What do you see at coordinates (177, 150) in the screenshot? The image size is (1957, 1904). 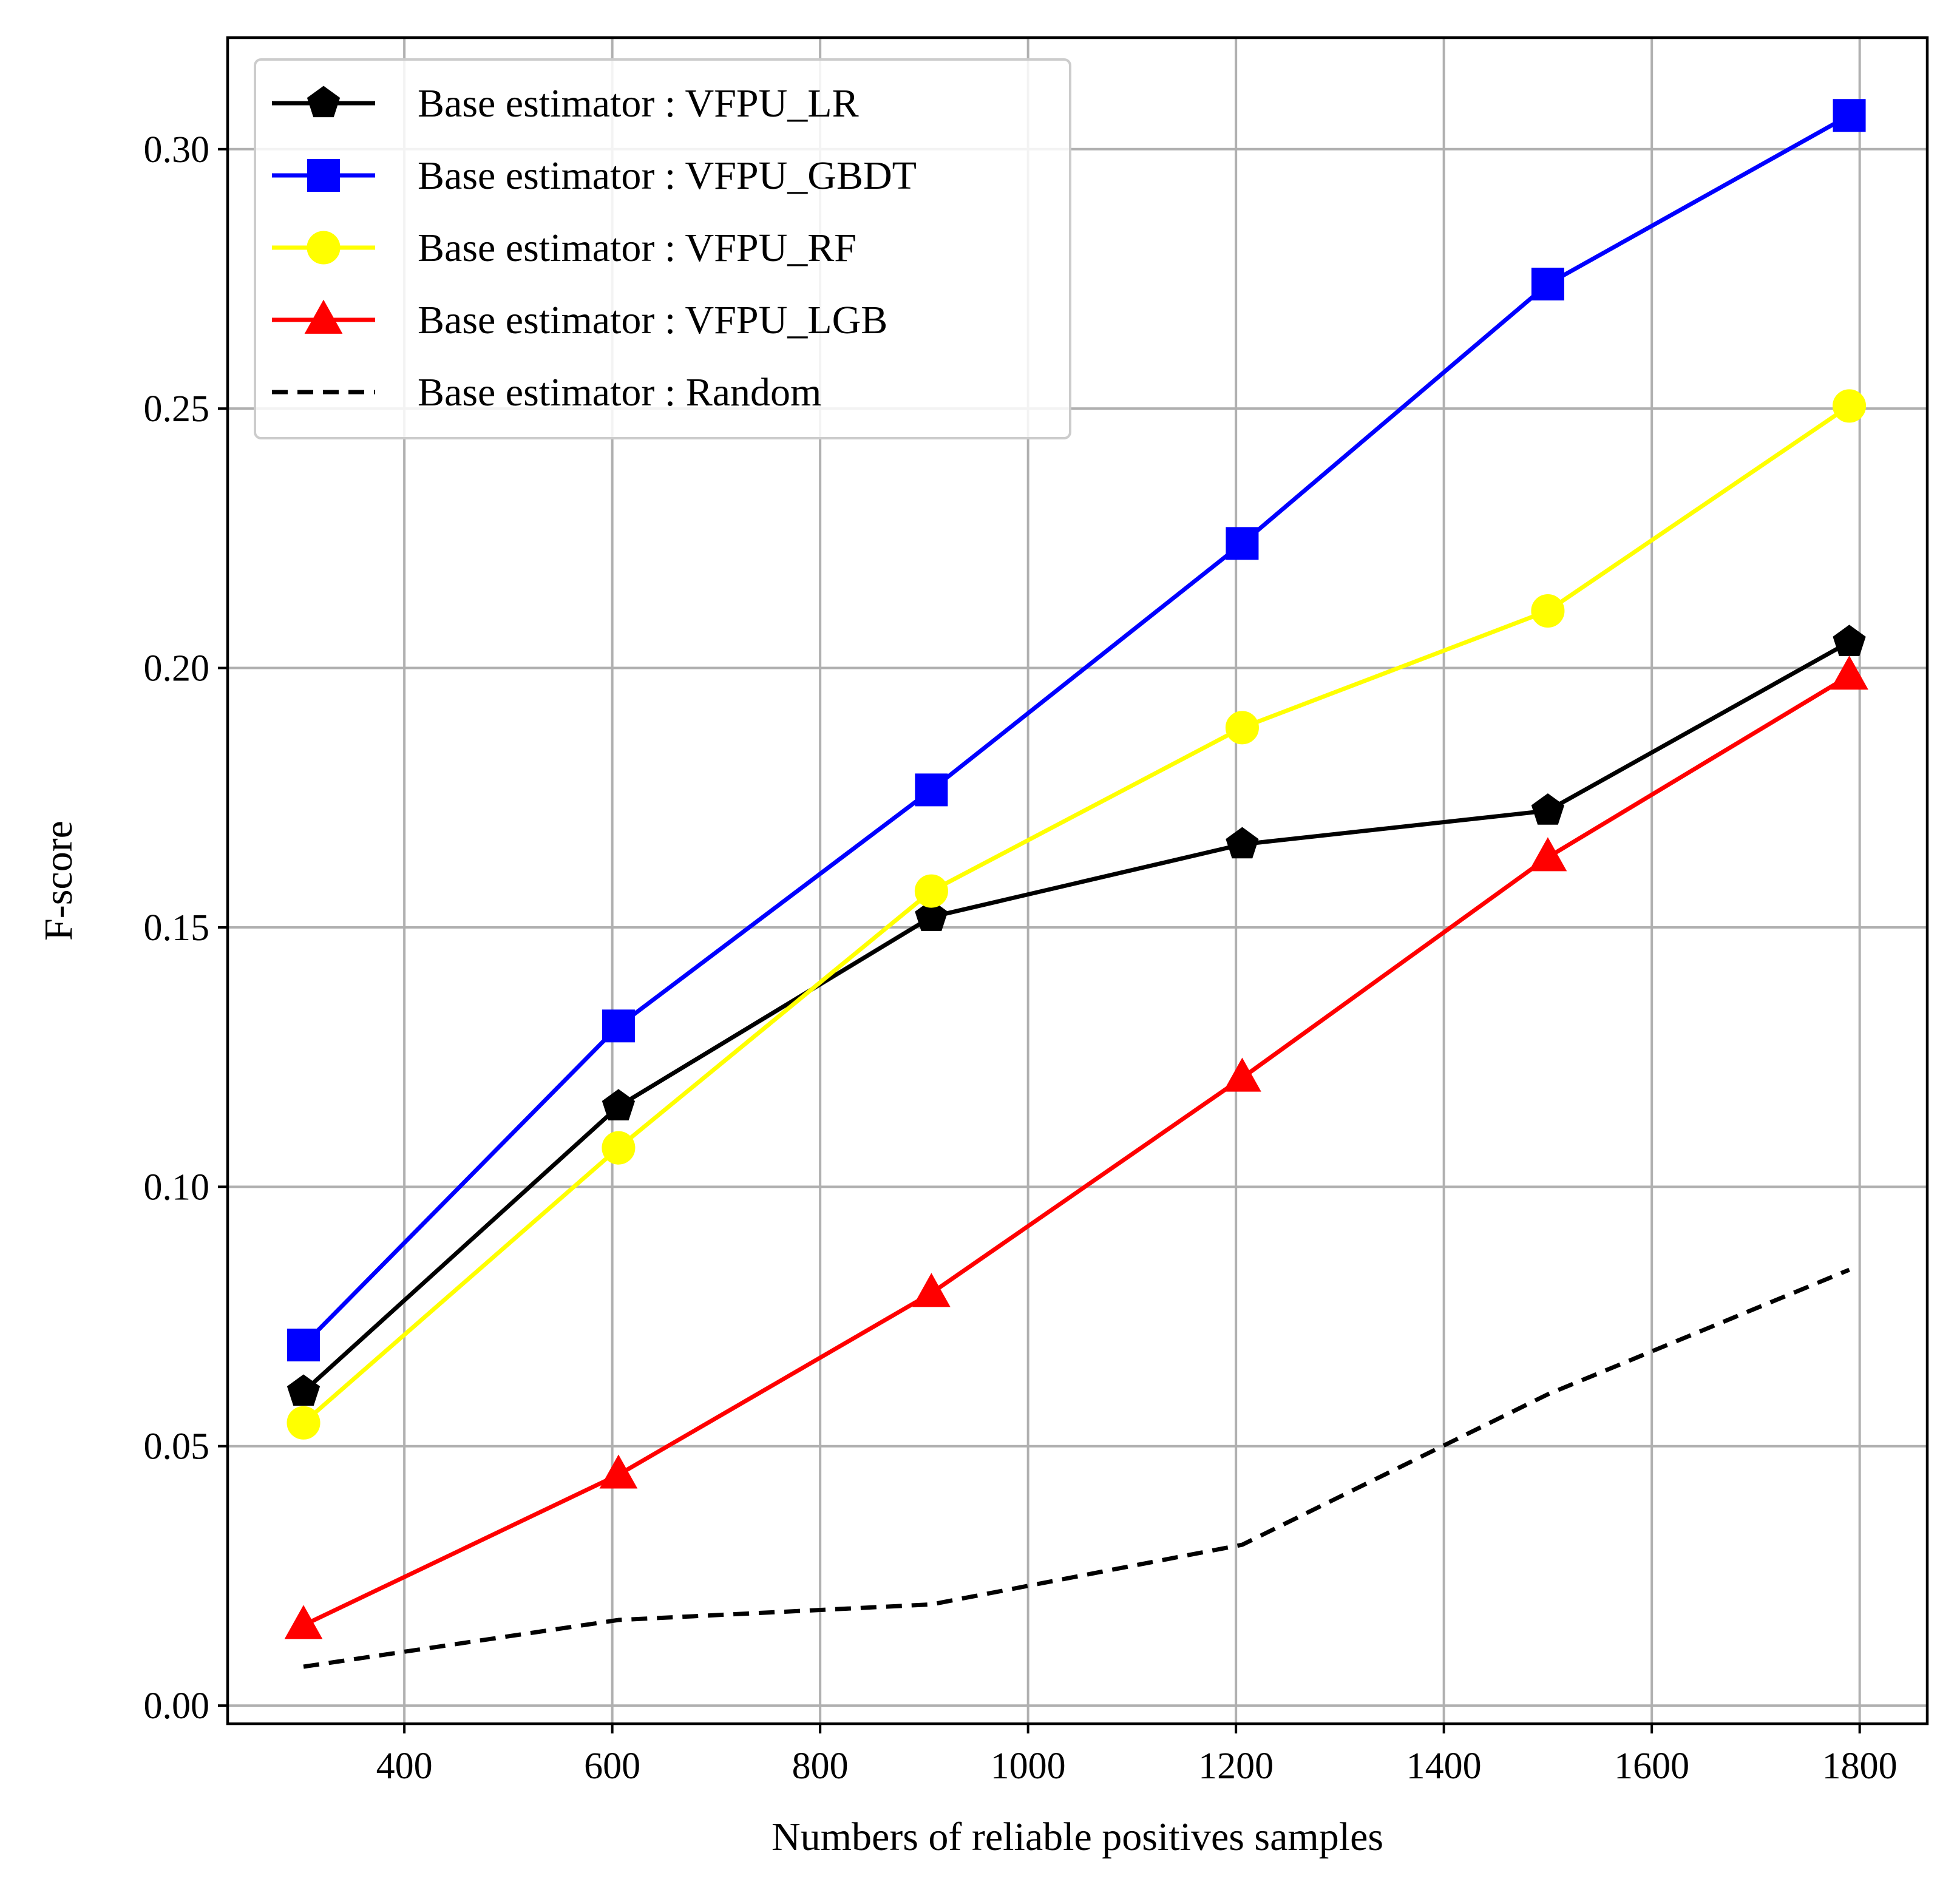 I see `y-tick-label: 0.30` at bounding box center [177, 150].